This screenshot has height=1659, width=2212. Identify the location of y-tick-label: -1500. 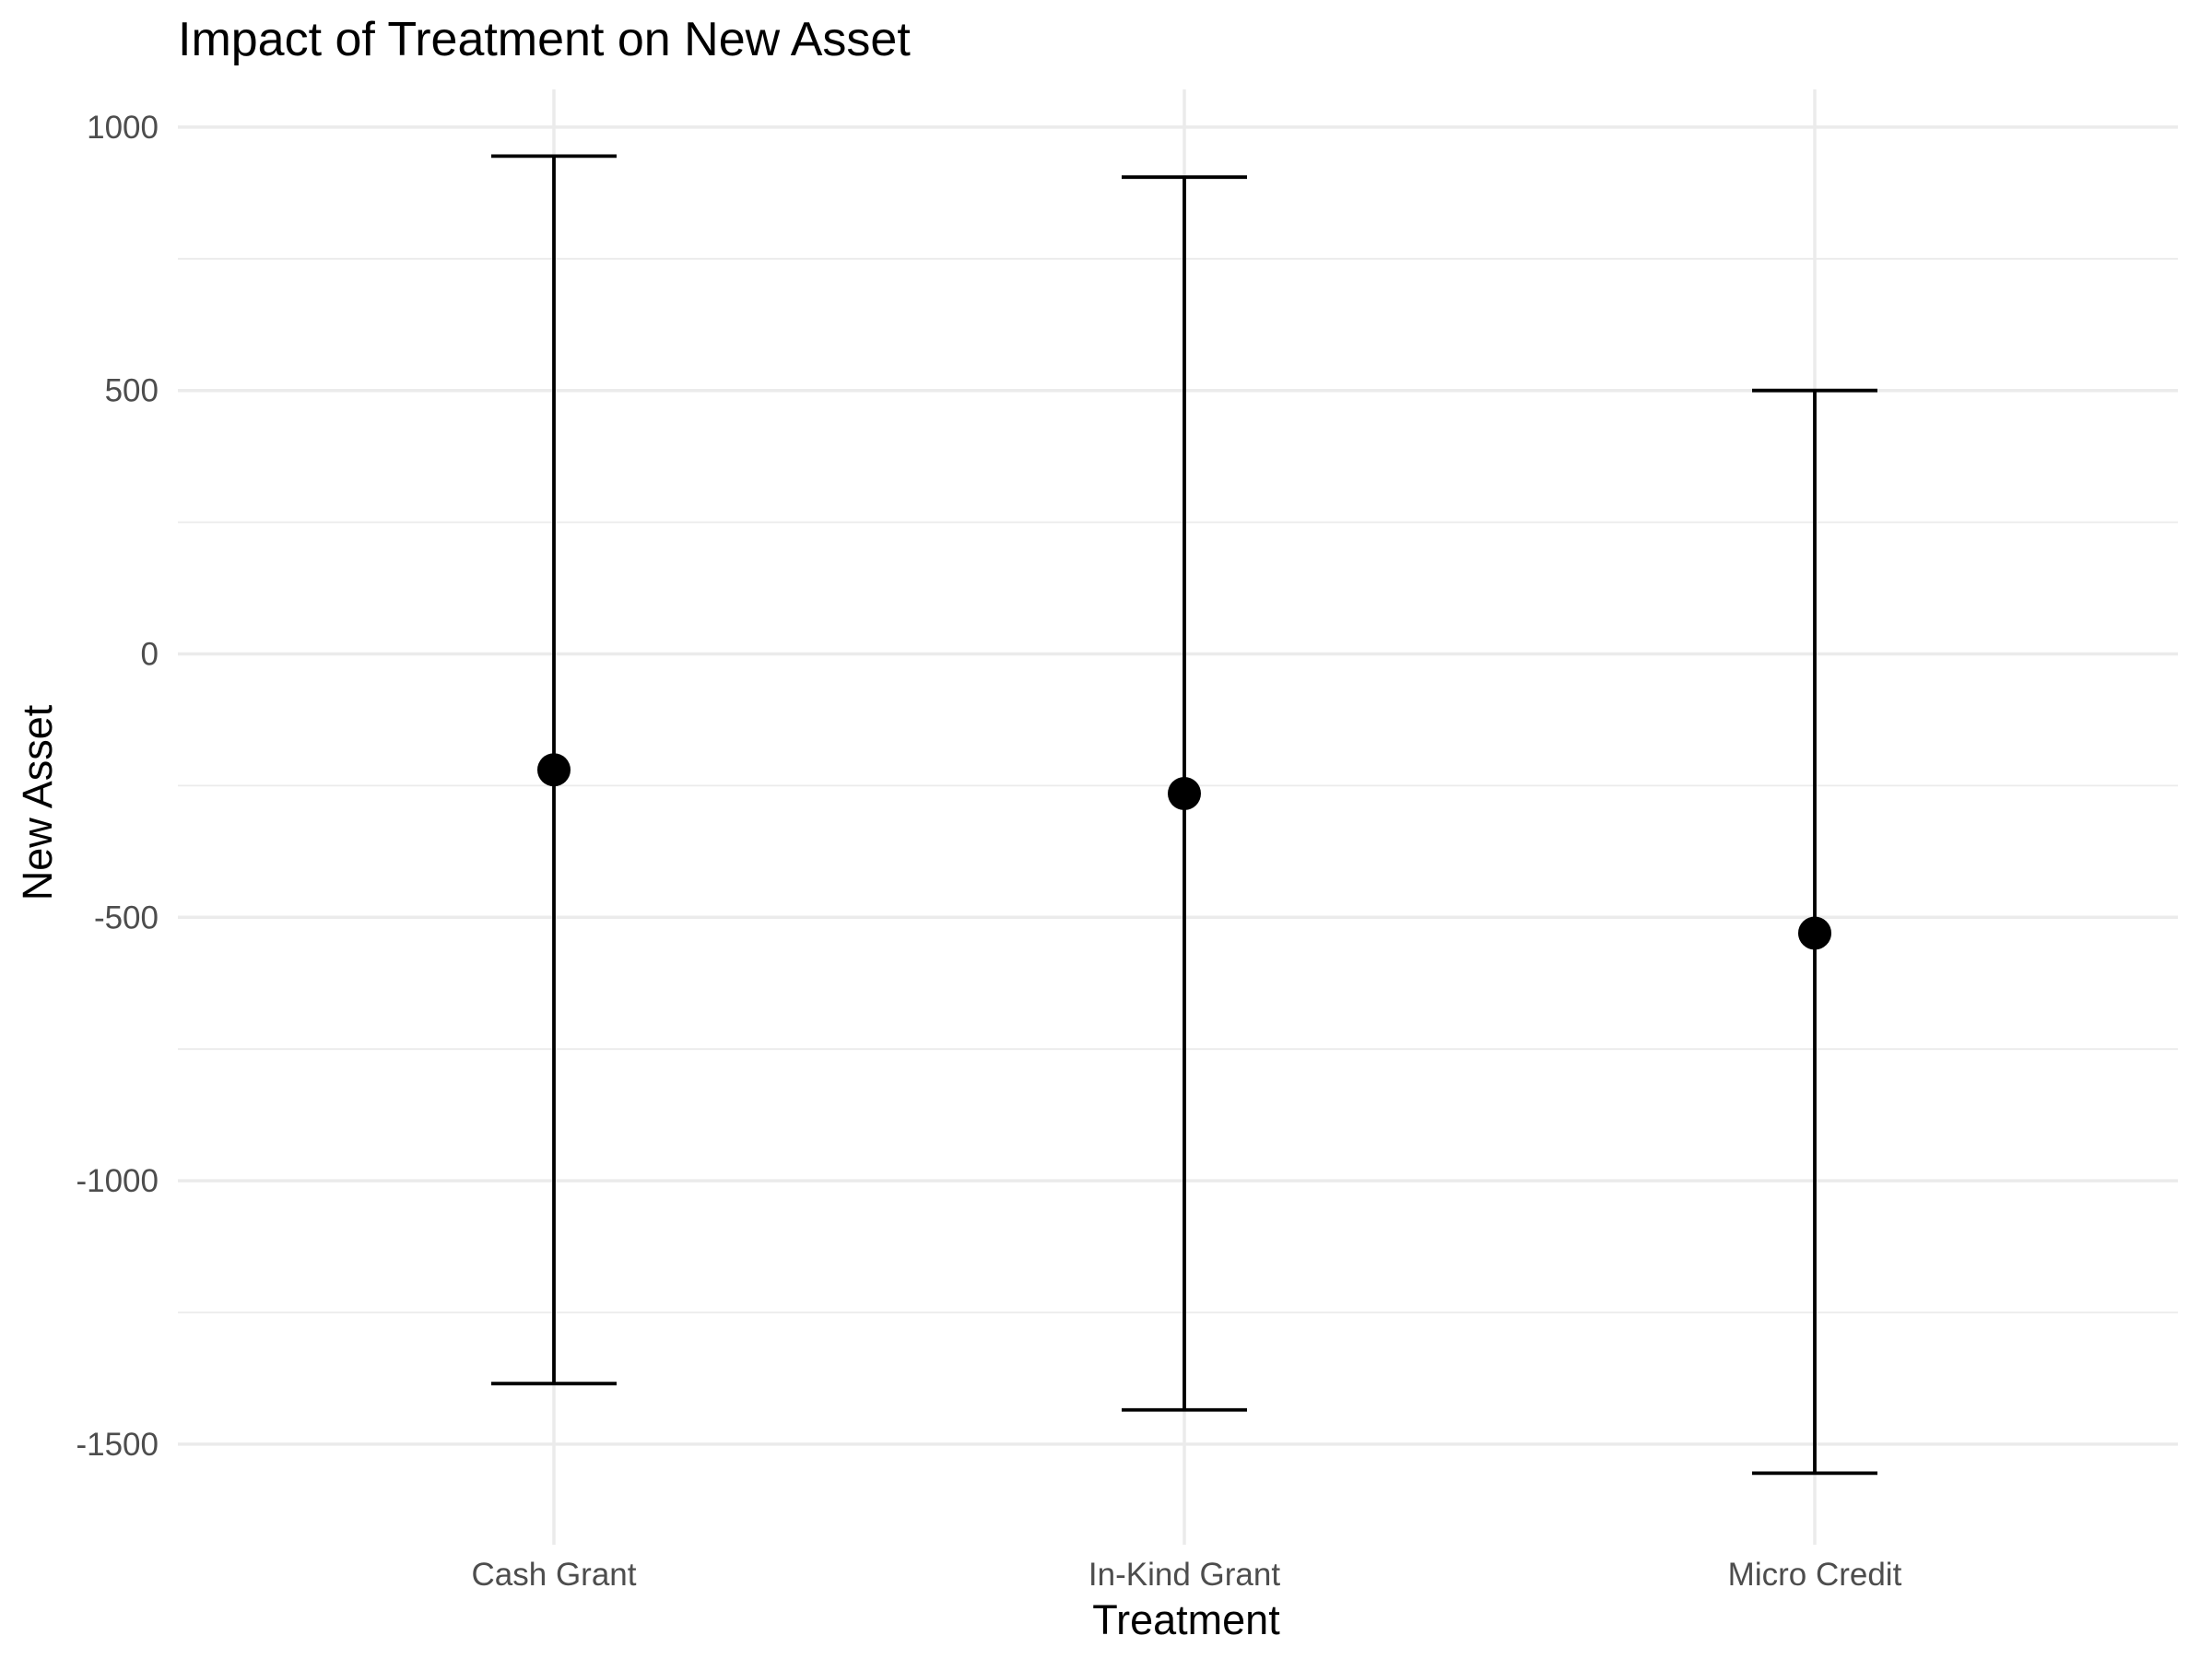
(117, 1445).